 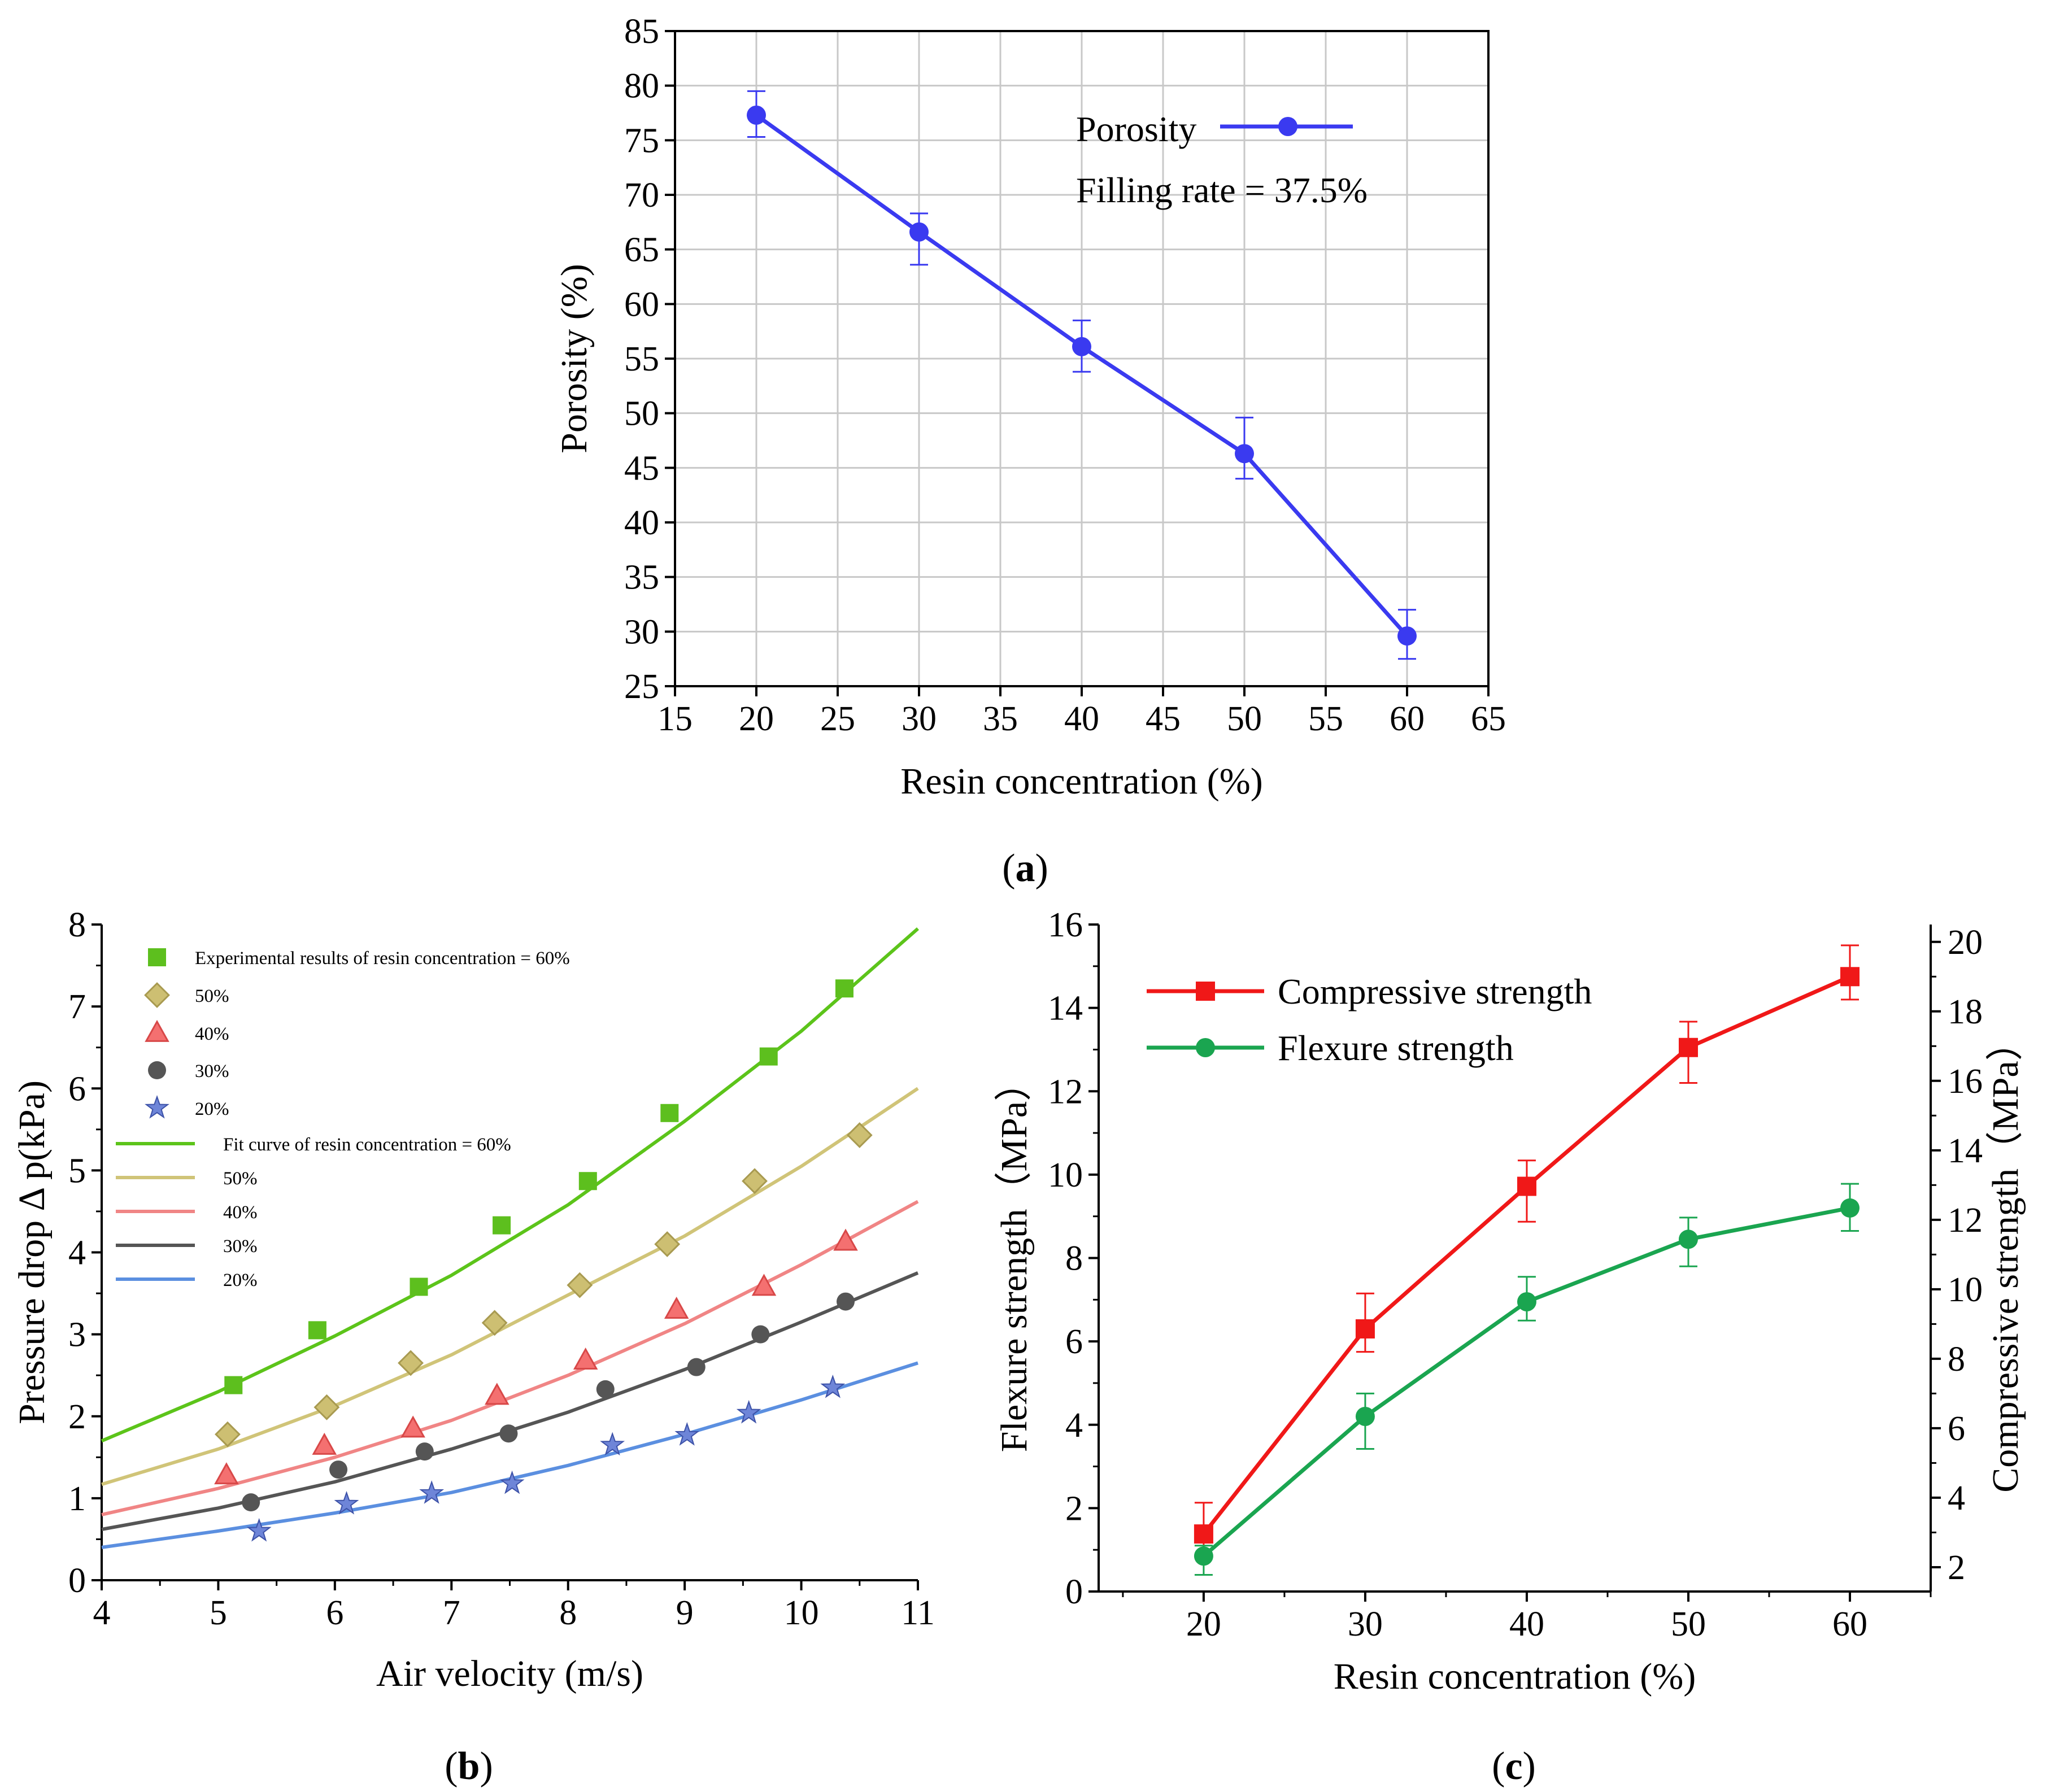 What do you see at coordinates (1965, 1151) in the screenshot?
I see `y2-tick-label: 14` at bounding box center [1965, 1151].